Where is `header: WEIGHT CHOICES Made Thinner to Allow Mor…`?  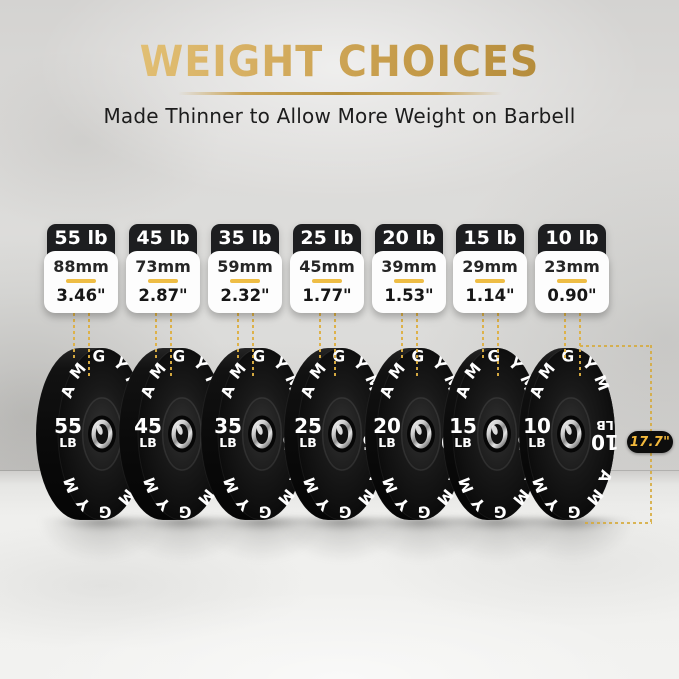
header: WEIGHT CHOICES Made Thinner to Allow Mor… is located at coordinates (339, 85).